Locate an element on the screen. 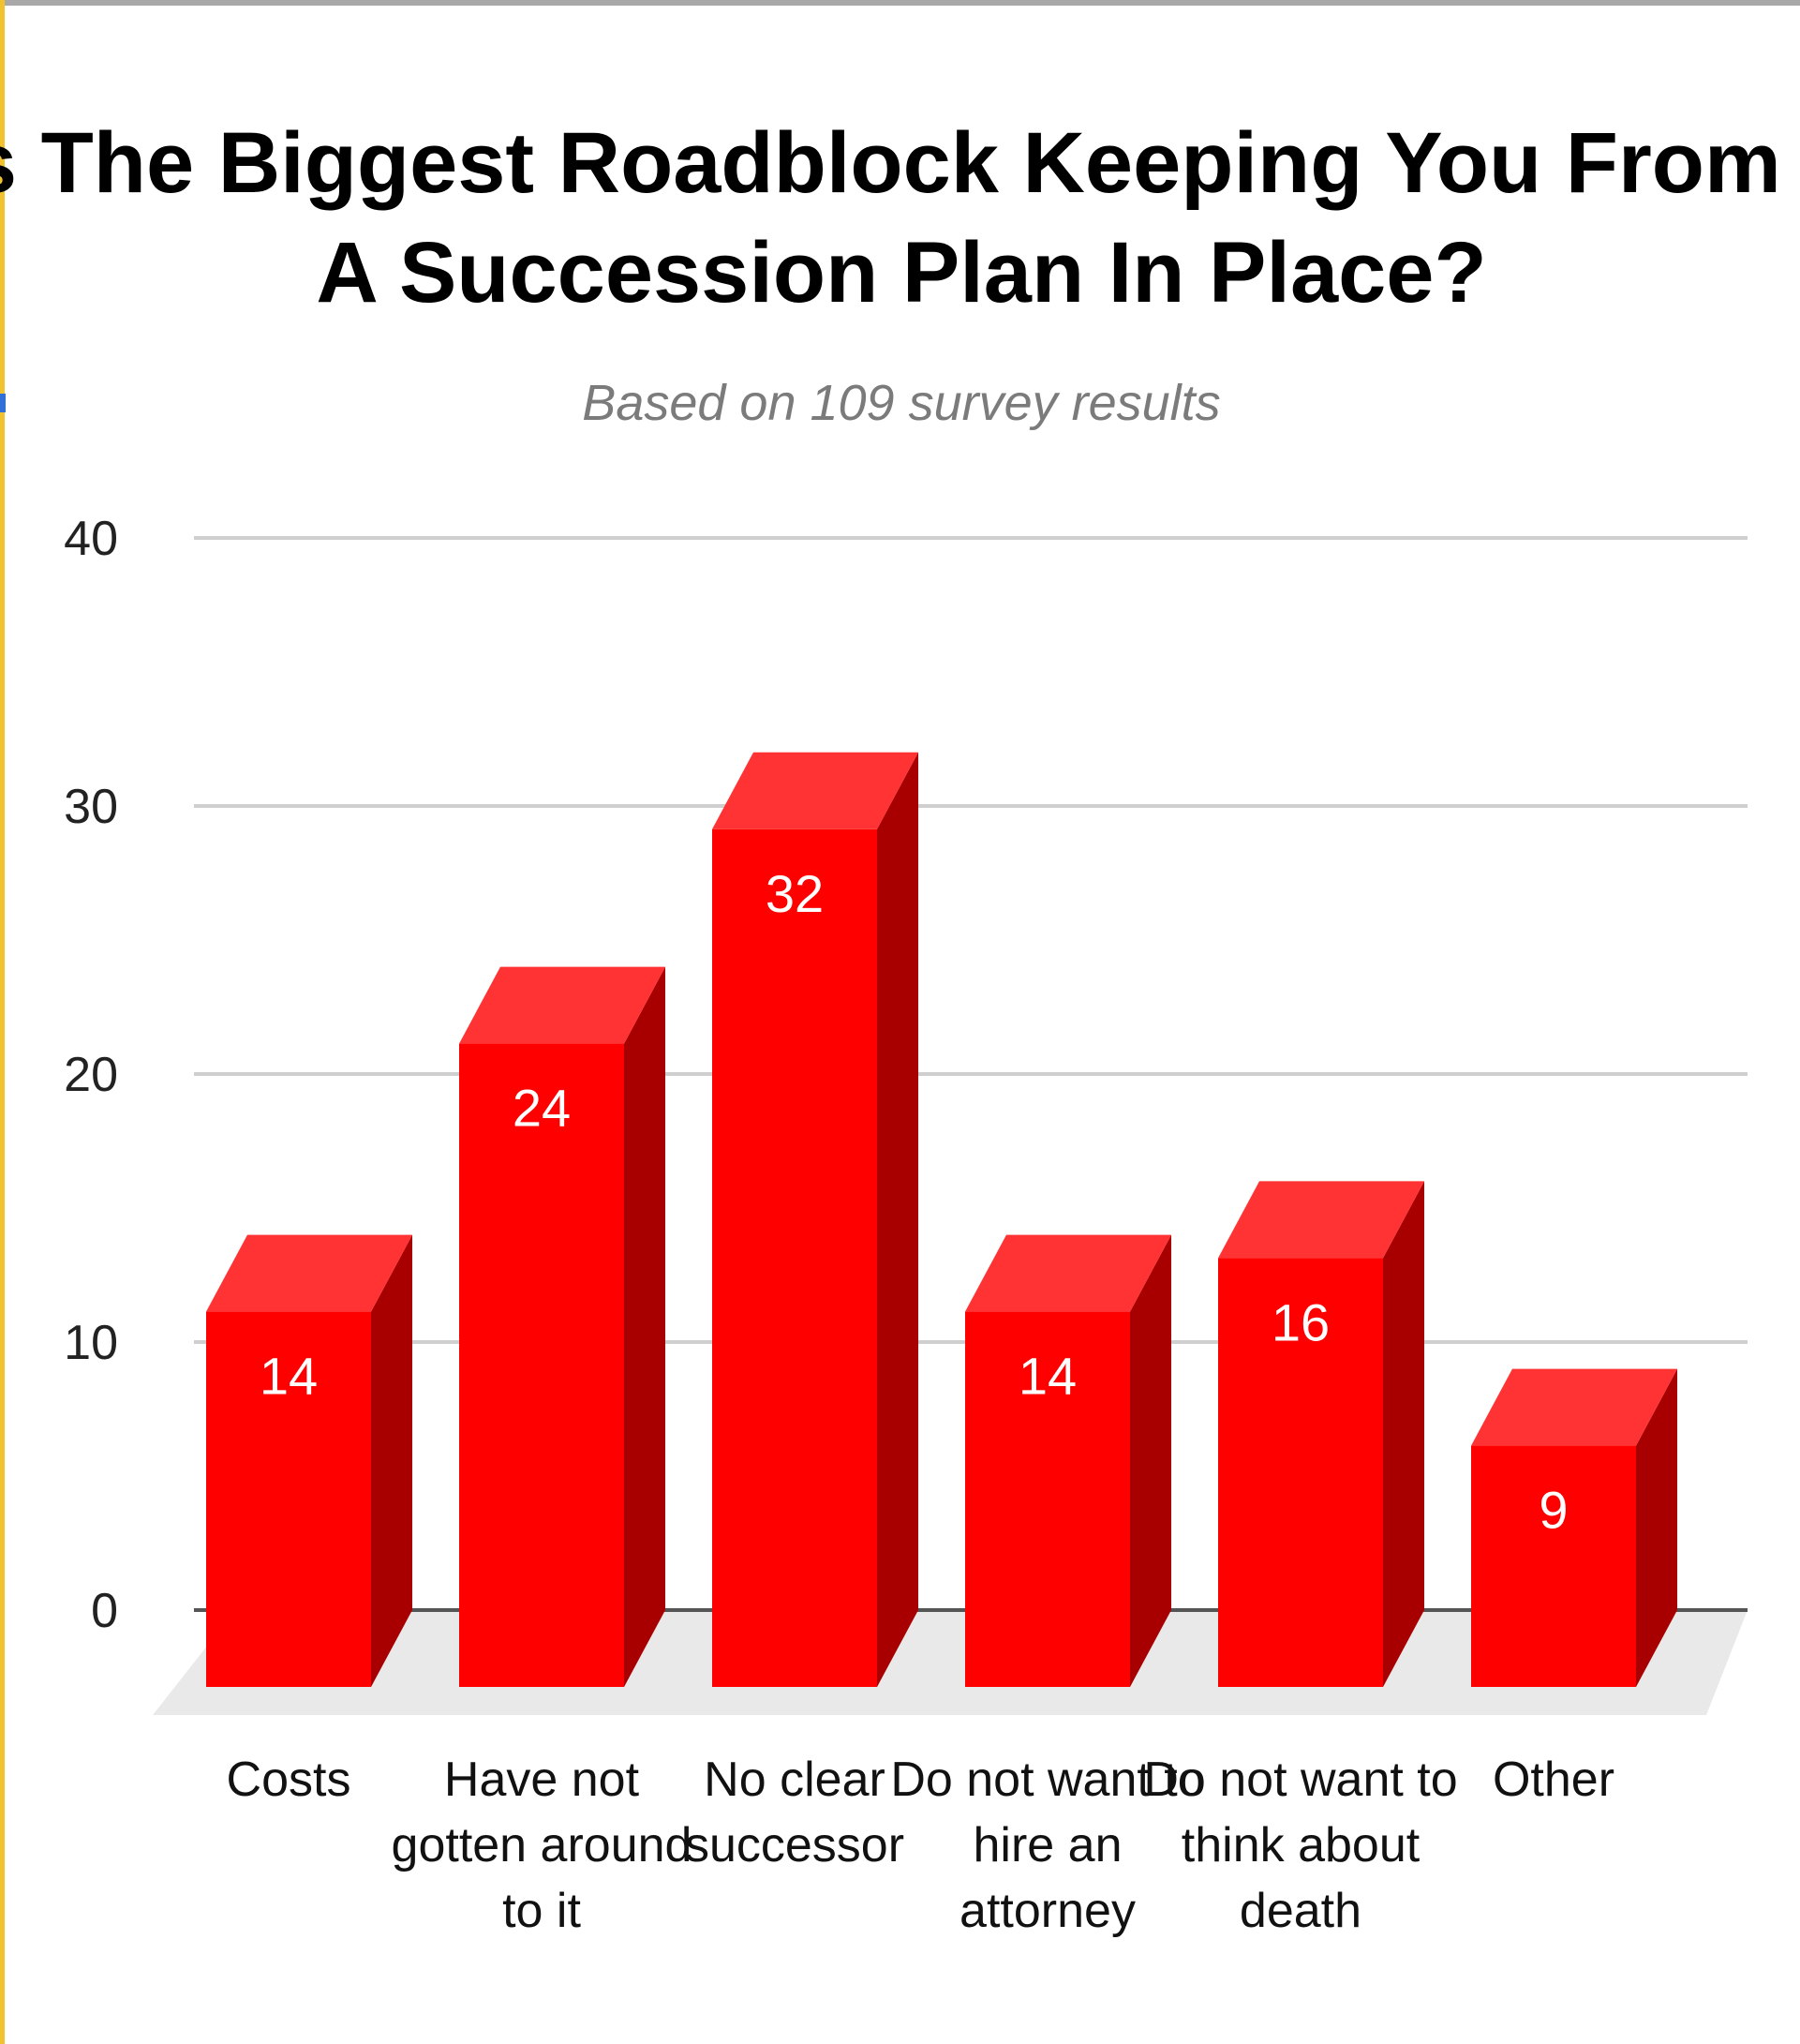 The width and height of the screenshot is (1800, 2044). x-tick-label: Have not gotten around to it is located at coordinates (542, 1845).